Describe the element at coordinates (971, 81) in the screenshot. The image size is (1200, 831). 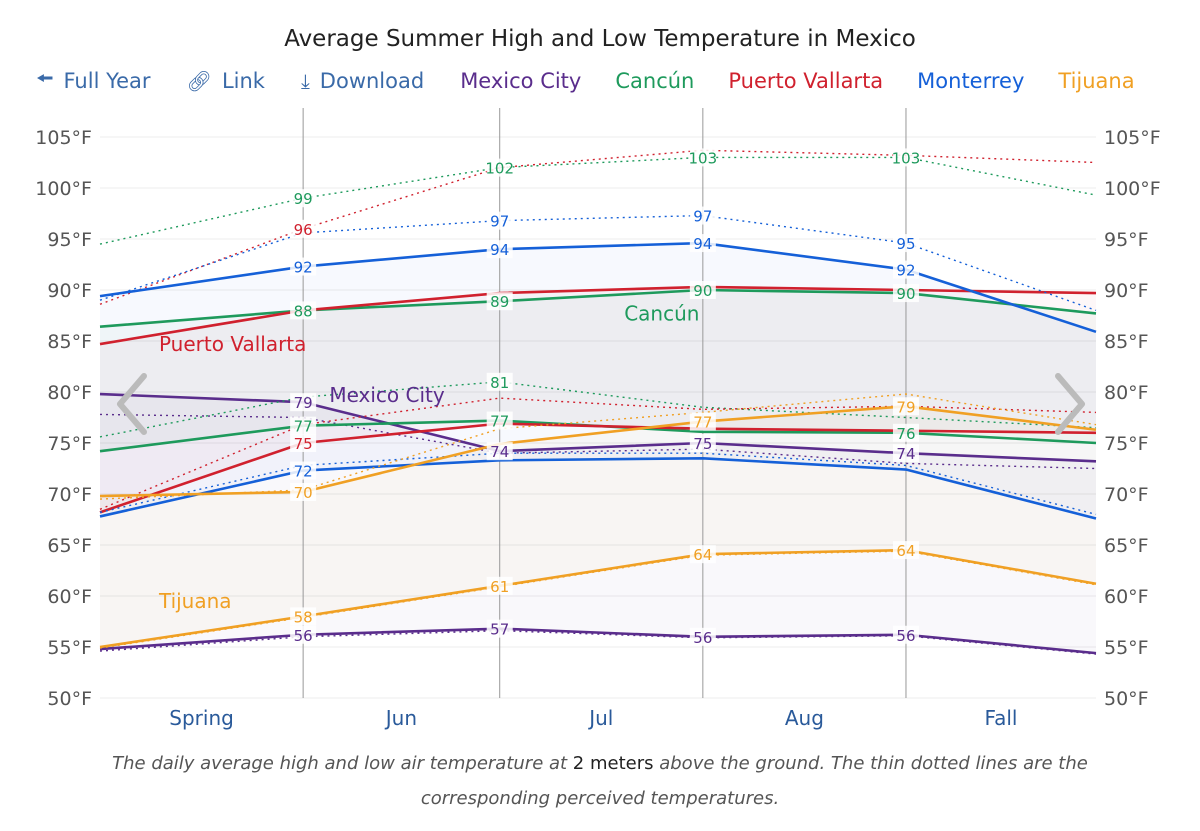
I see `legend-monterrey: Monterrey` at that location.